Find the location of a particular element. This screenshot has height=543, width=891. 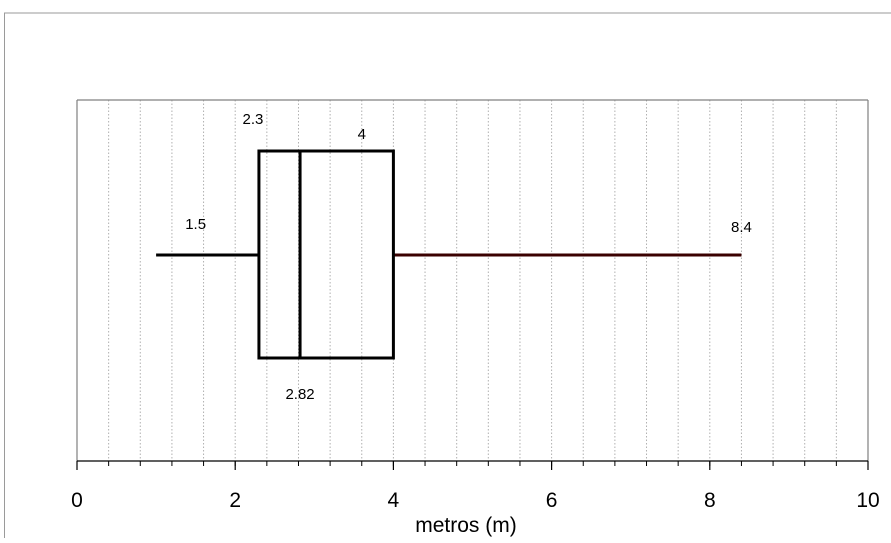

x-tick-label: 10 is located at coordinates (867, 500).